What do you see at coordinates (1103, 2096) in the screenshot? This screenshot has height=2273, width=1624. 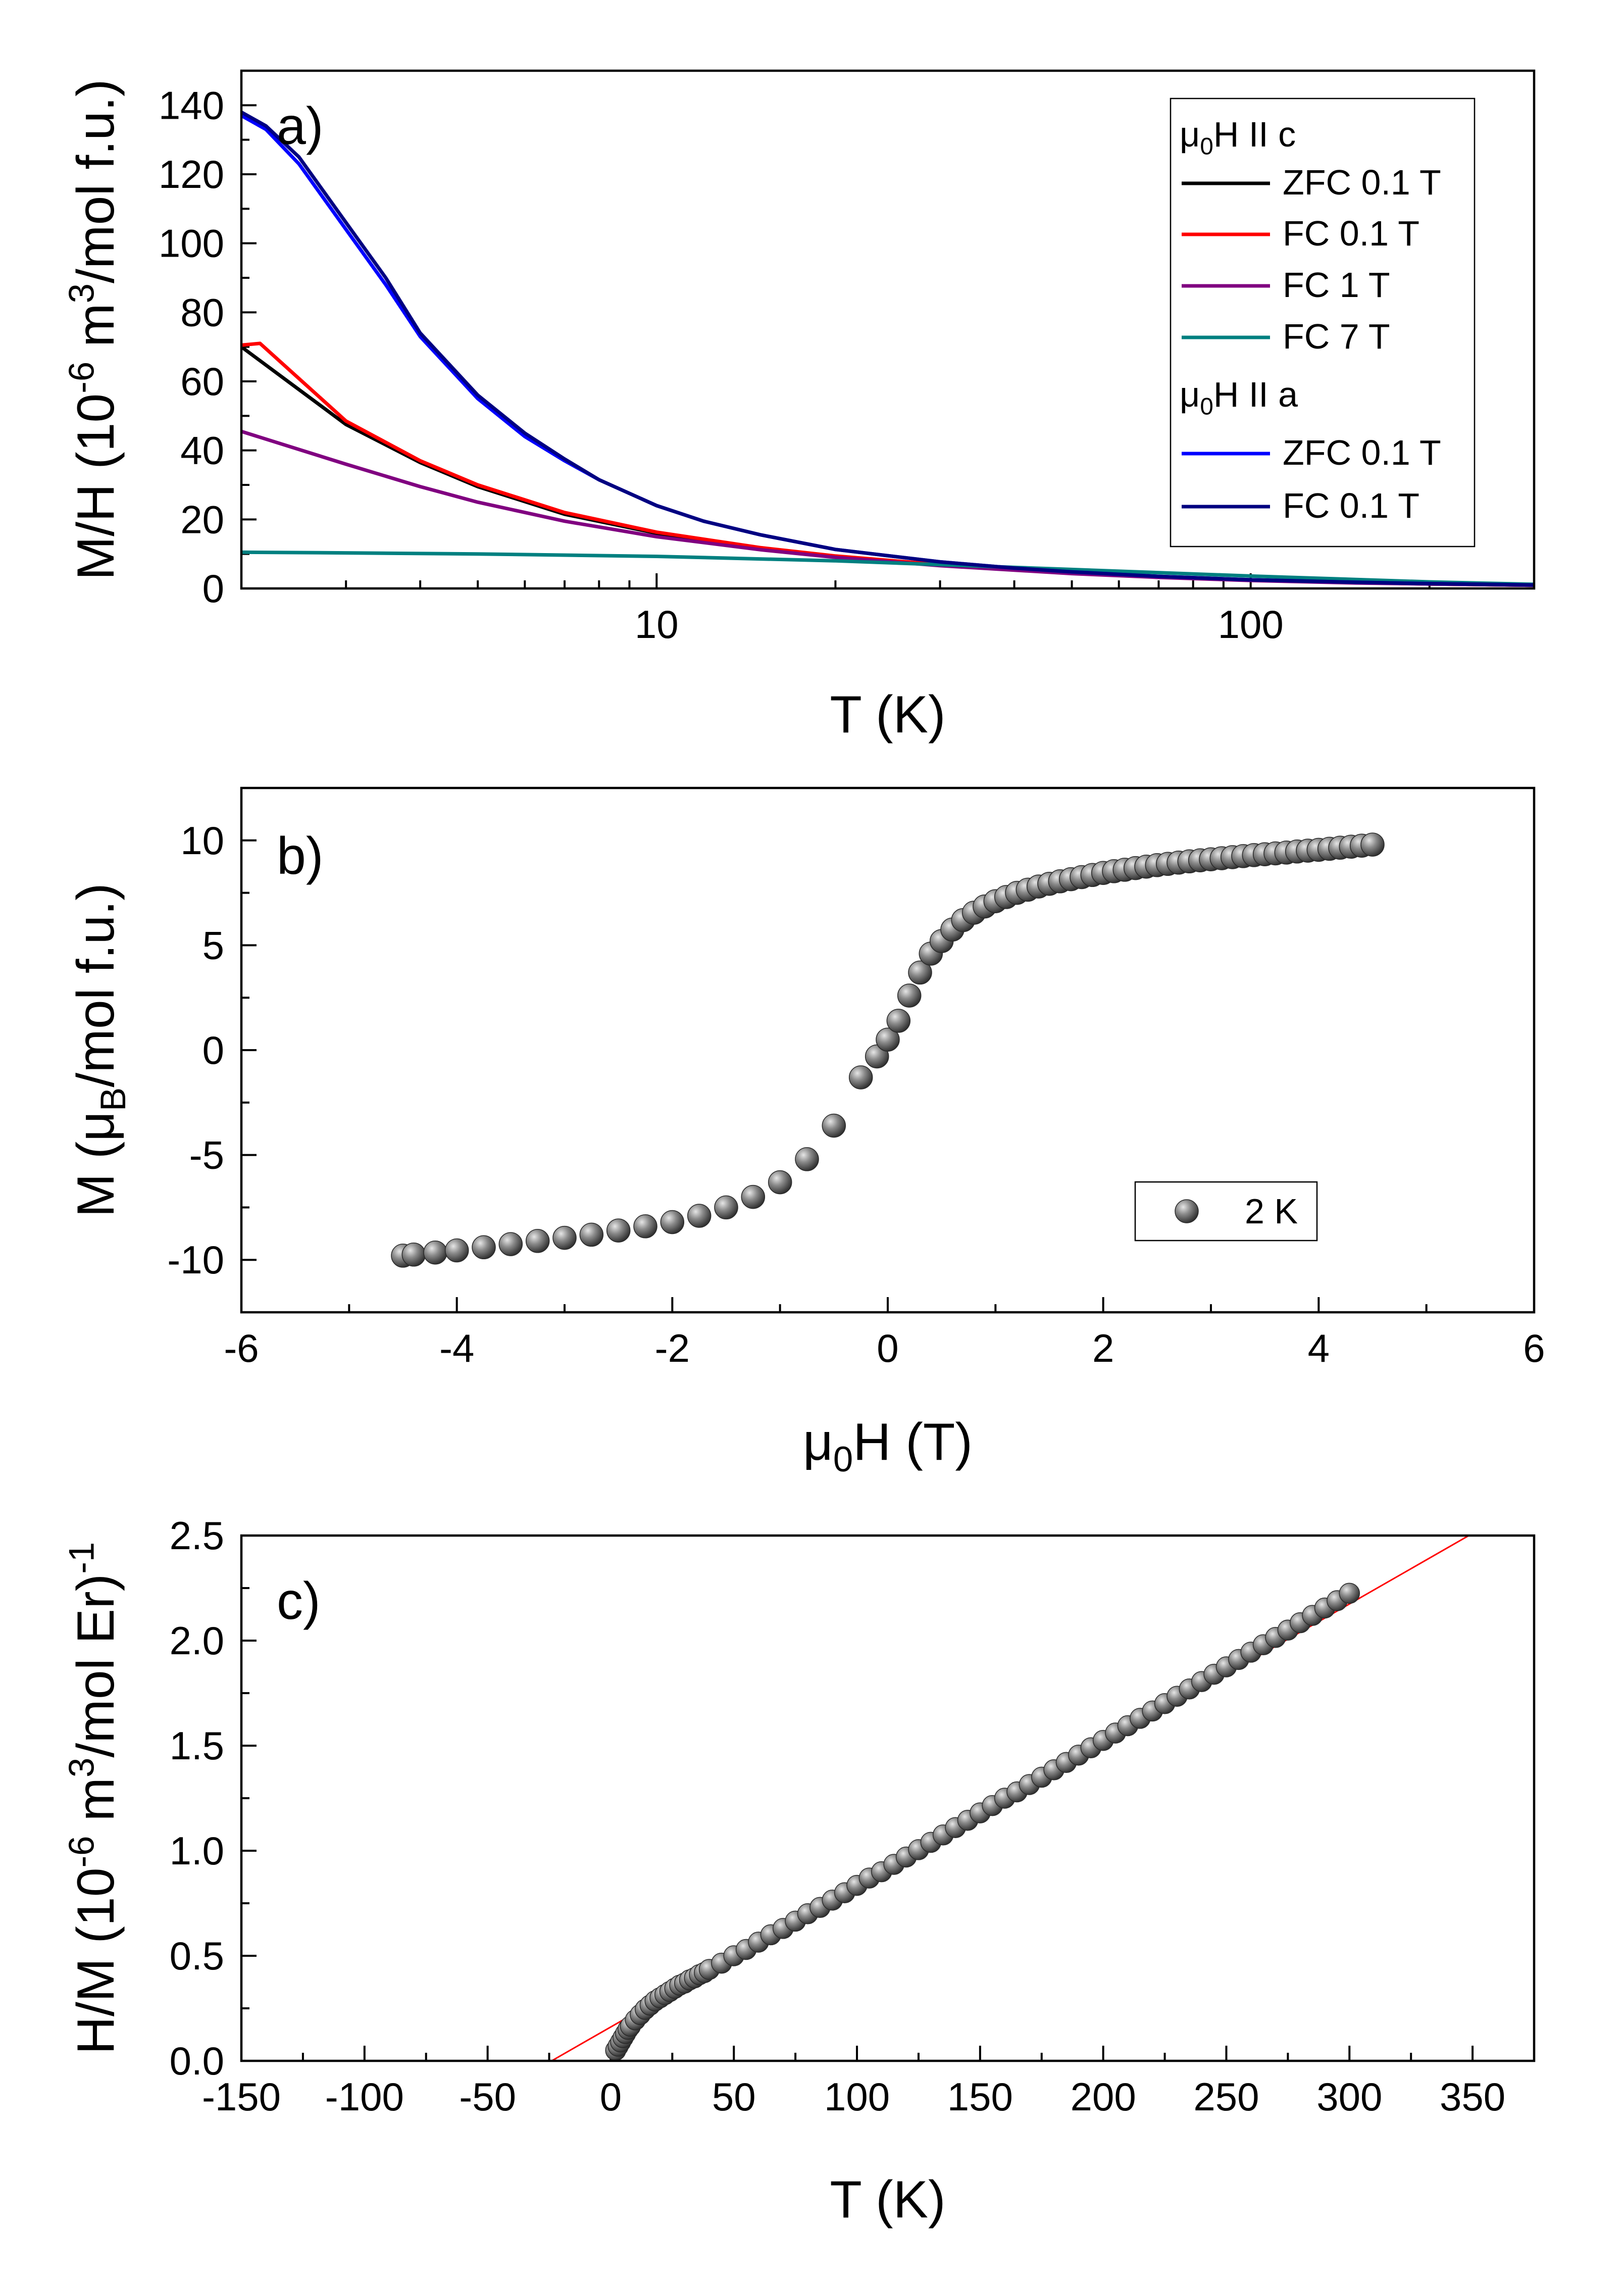 I see `x-tick-label: 200` at bounding box center [1103, 2096].